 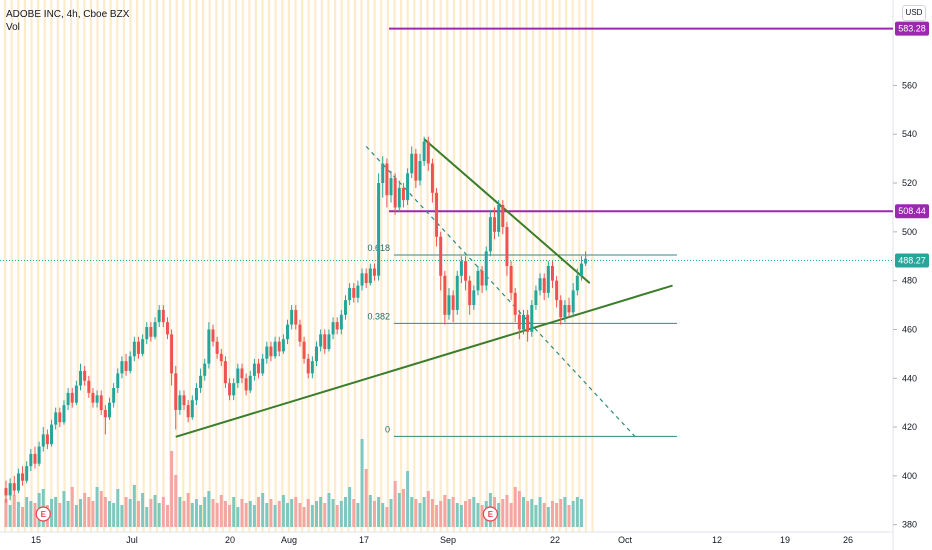 What do you see at coordinates (914, 13) in the screenshot?
I see `currency-badge: USD` at bounding box center [914, 13].